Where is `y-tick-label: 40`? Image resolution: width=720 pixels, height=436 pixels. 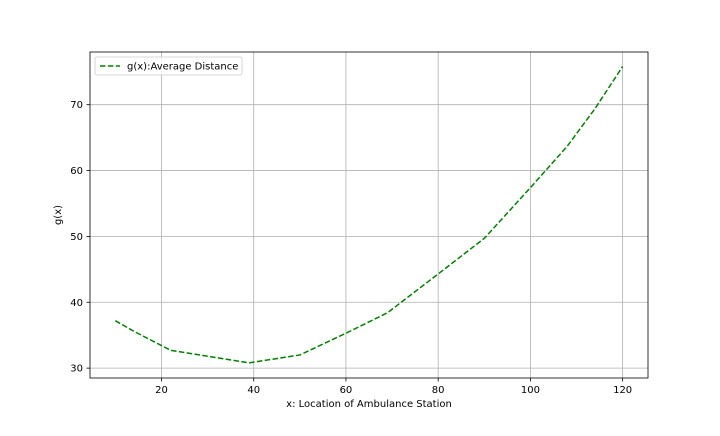
y-tick-label: 40 is located at coordinates (76, 303).